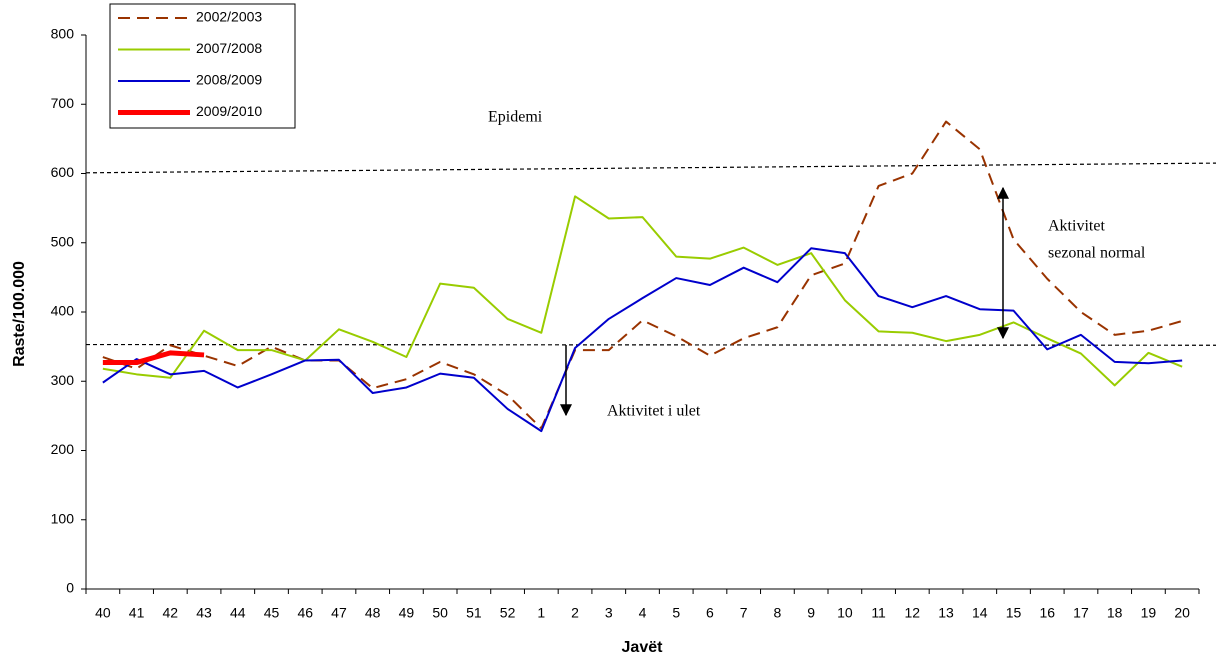 The height and width of the screenshot is (663, 1216). Describe the element at coordinates (946, 613) in the screenshot. I see `x-tick-label: 13` at that location.